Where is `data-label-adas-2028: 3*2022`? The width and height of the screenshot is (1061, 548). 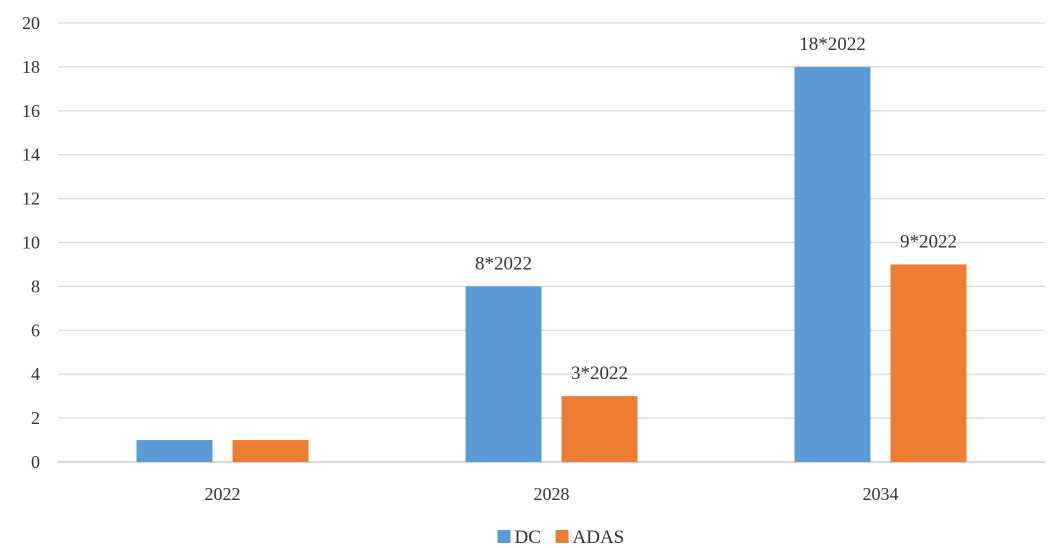 data-label-adas-2028: 3*2022 is located at coordinates (599, 373).